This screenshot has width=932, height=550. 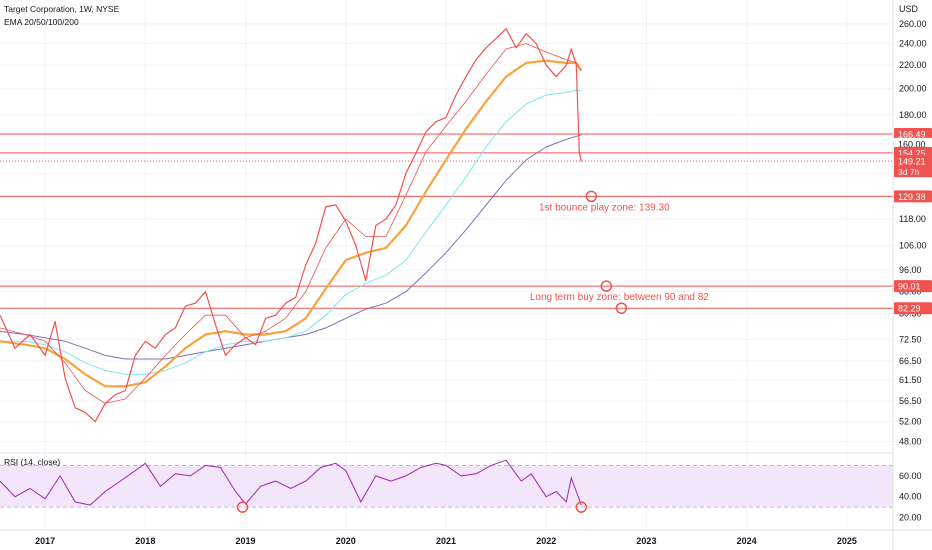 What do you see at coordinates (747, 541) in the screenshot?
I see `x-tick-label: 2024` at bounding box center [747, 541].